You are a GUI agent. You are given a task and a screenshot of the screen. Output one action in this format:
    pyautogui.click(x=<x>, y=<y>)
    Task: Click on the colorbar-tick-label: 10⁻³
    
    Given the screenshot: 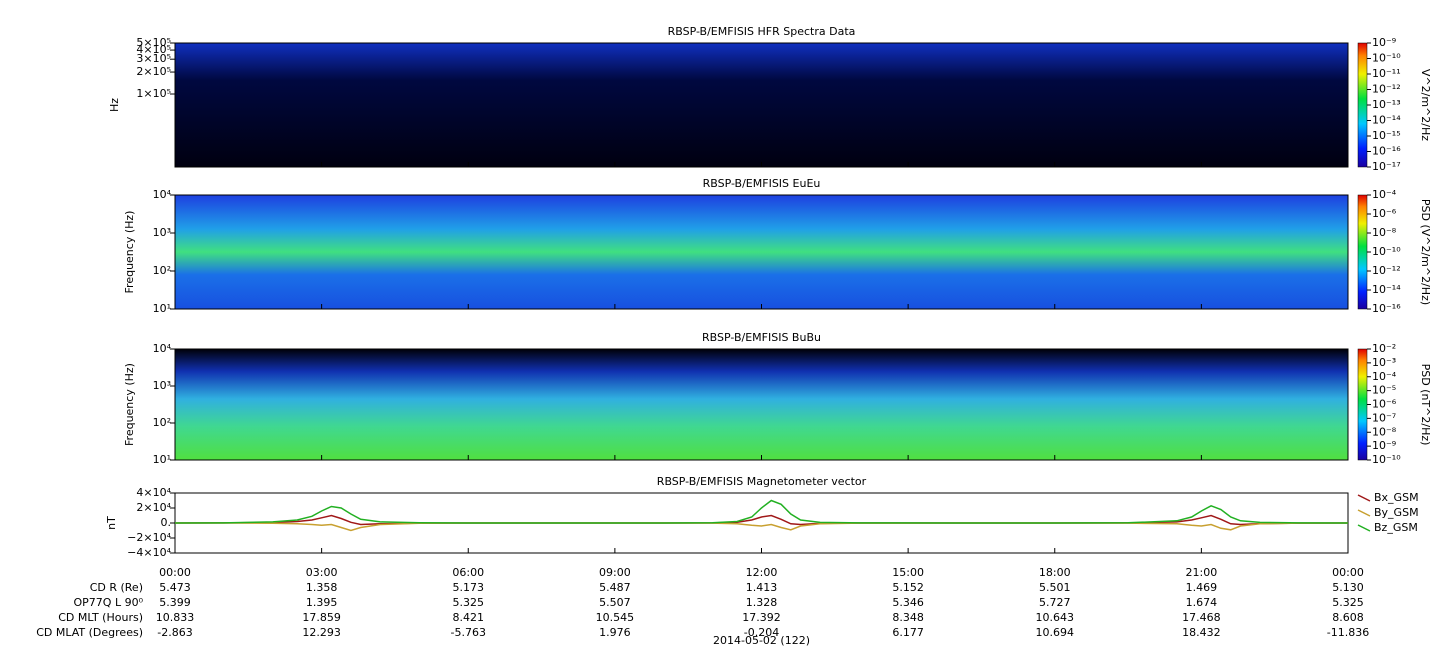 What is the action you would take?
    pyautogui.click(x=1384, y=362)
    